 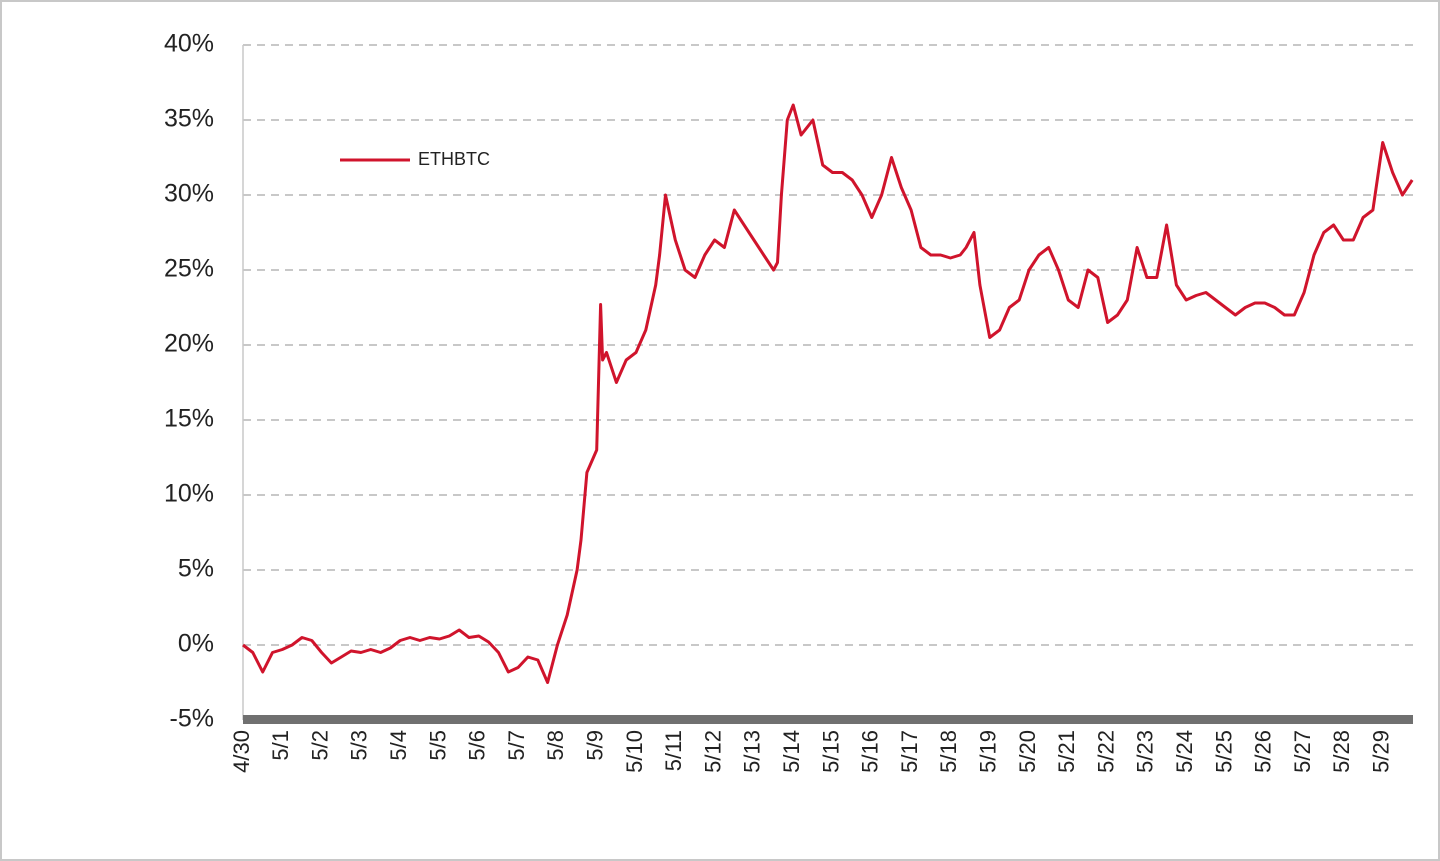 What do you see at coordinates (189, 344) in the screenshot?
I see `y-tick-label: 20%` at bounding box center [189, 344].